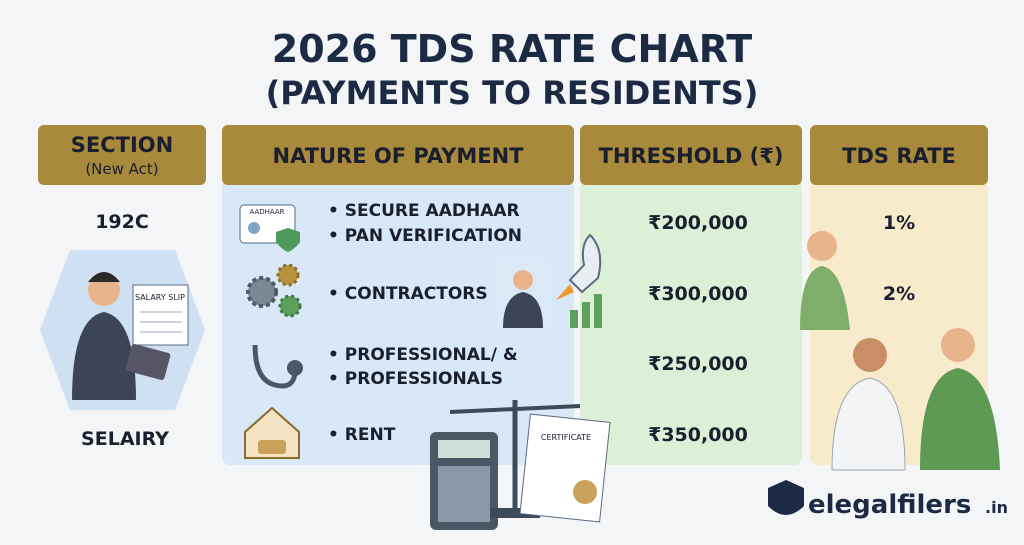 This screenshot has height=545, width=1024. I want to click on stethoscope-bell, so click(295, 368).